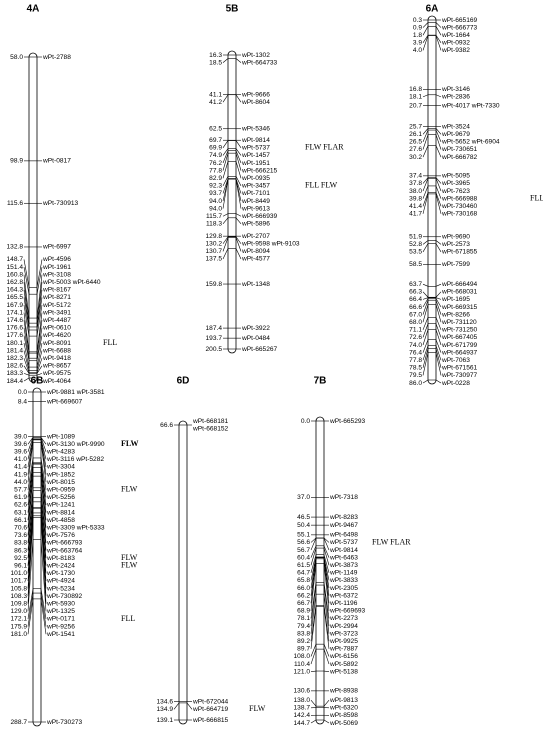  What do you see at coordinates (56, 366) in the screenshot?
I see `marker-name: wPt-8657` at bounding box center [56, 366].